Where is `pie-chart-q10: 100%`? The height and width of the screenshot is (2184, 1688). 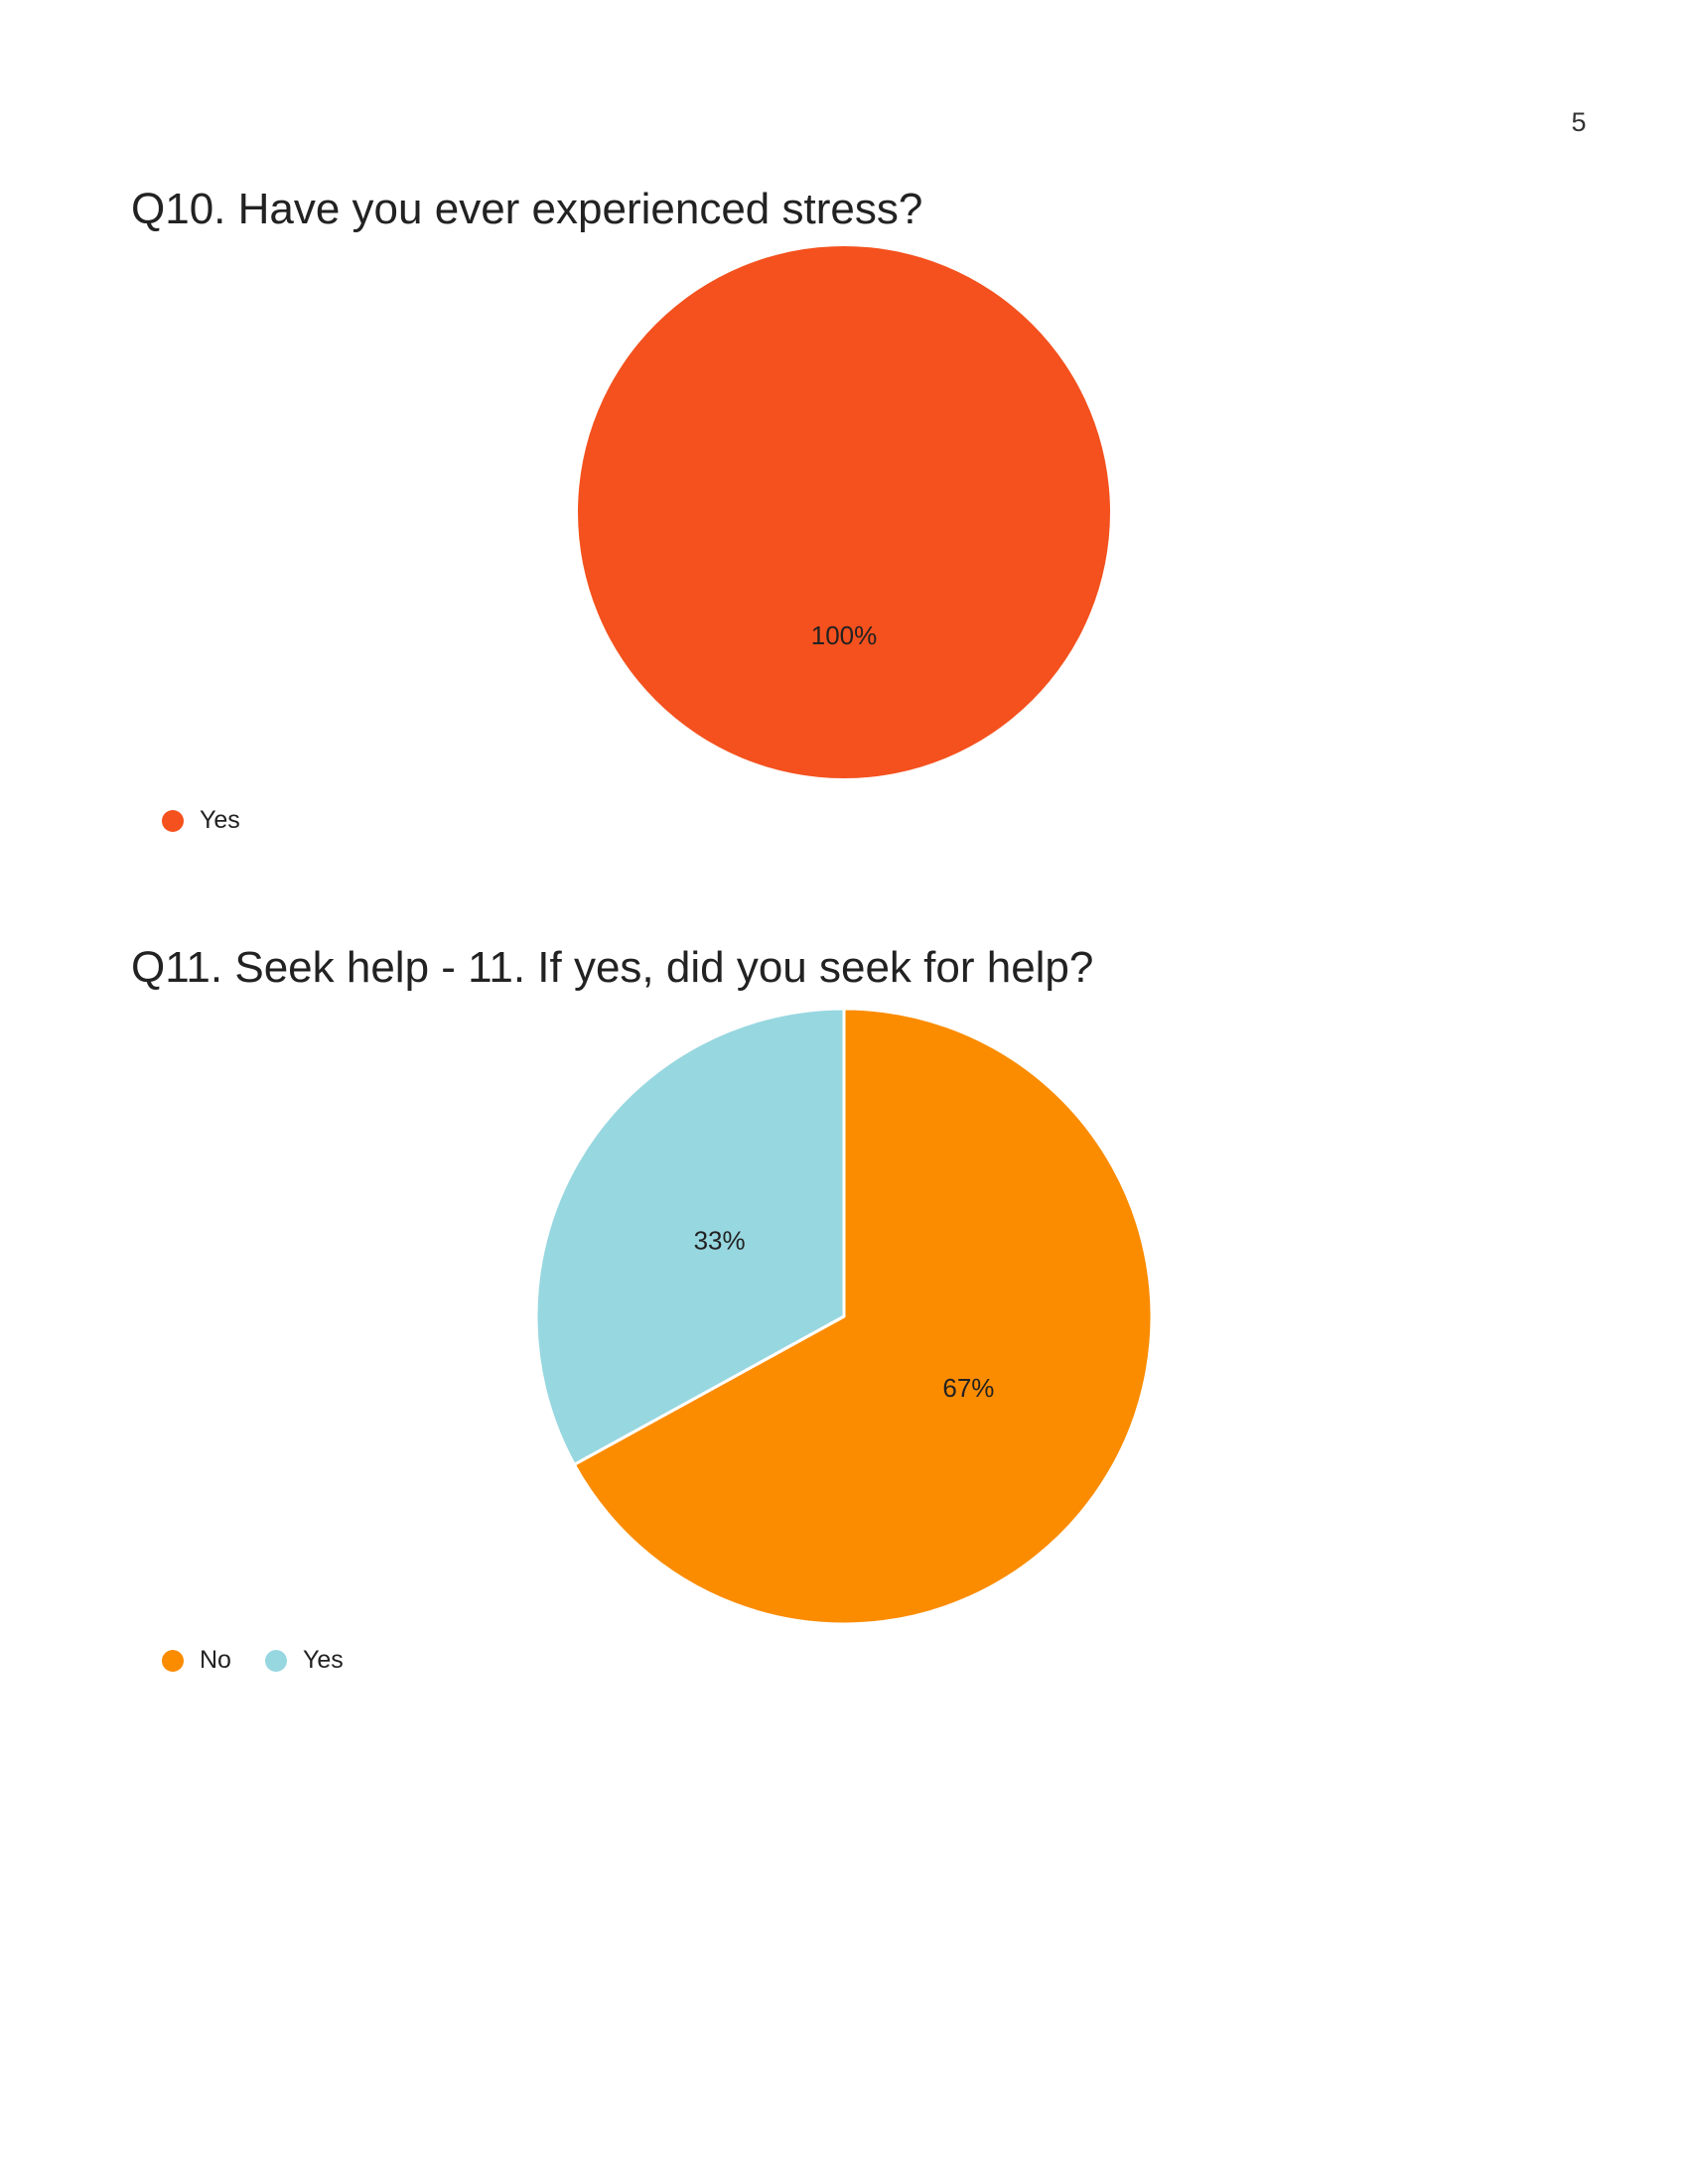 pie-chart-q10: 100% is located at coordinates (844, 512).